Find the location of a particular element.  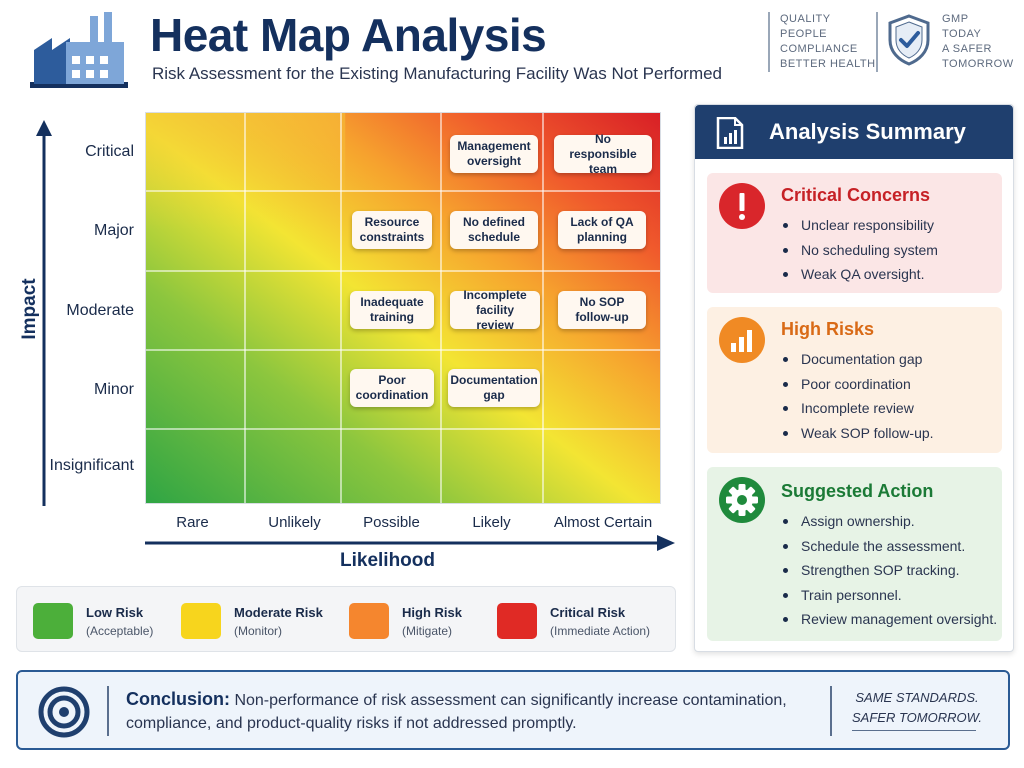

risk-card-management-oversight: Management oversight is located at coordinates (494, 154).